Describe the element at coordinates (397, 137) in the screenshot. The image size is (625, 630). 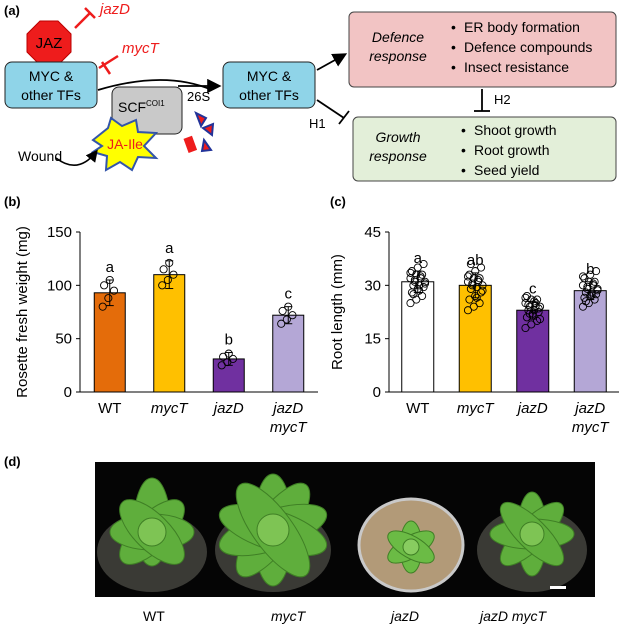
I see `growth-title-line1: Growth` at that location.